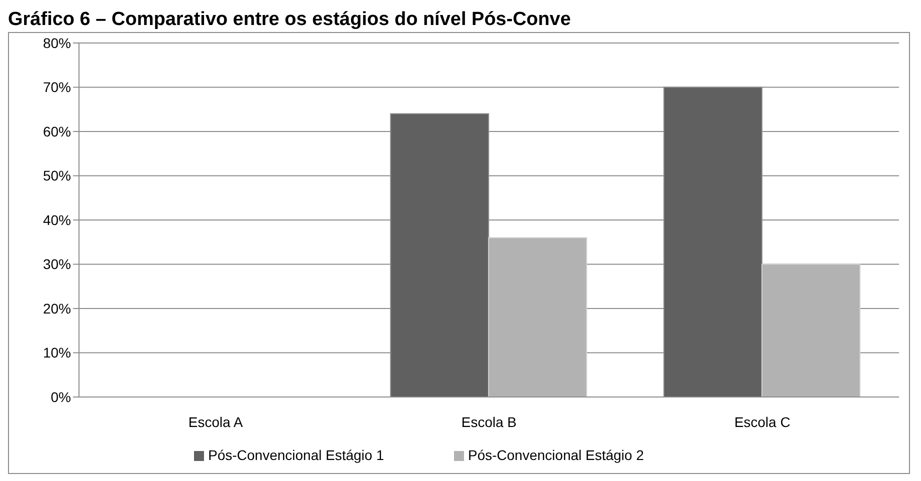  I want to click on x-tick-label: Escola C, so click(762, 422).